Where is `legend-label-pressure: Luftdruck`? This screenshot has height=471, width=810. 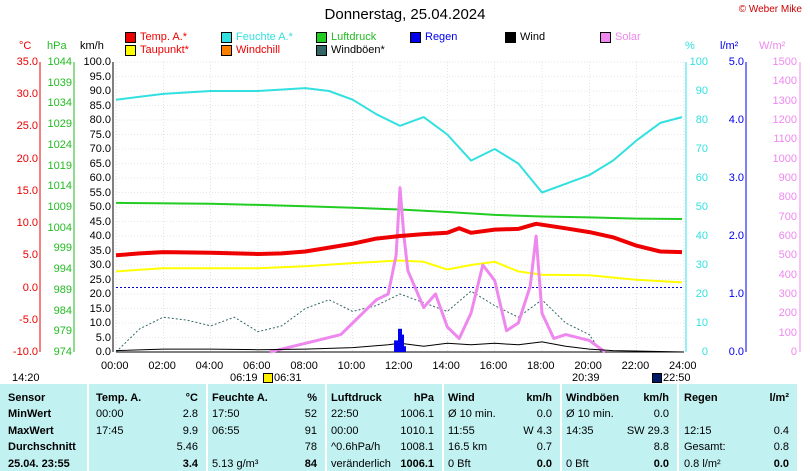 legend-label-pressure: Luftdruck is located at coordinates (354, 37).